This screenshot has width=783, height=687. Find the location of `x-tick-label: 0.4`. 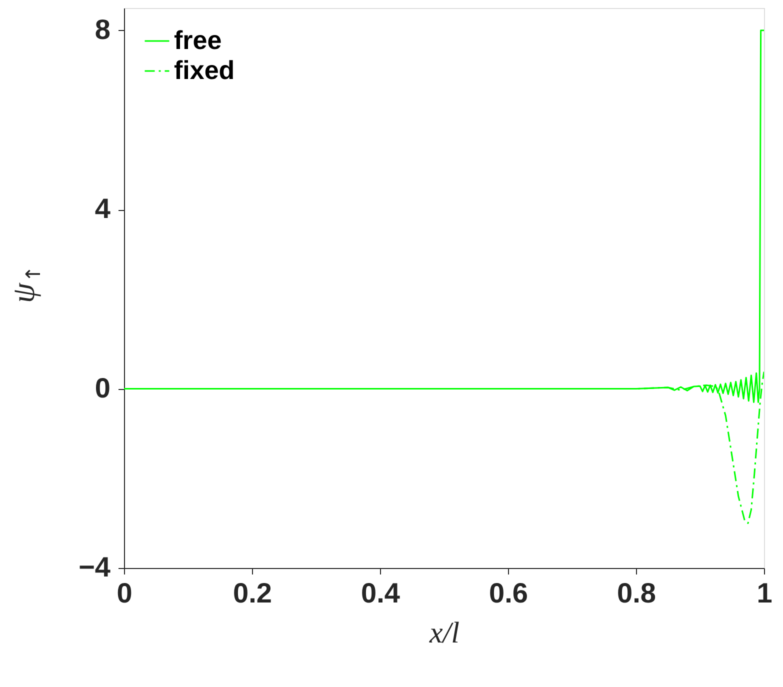

x-tick-label: 0.4 is located at coordinates (380, 593).